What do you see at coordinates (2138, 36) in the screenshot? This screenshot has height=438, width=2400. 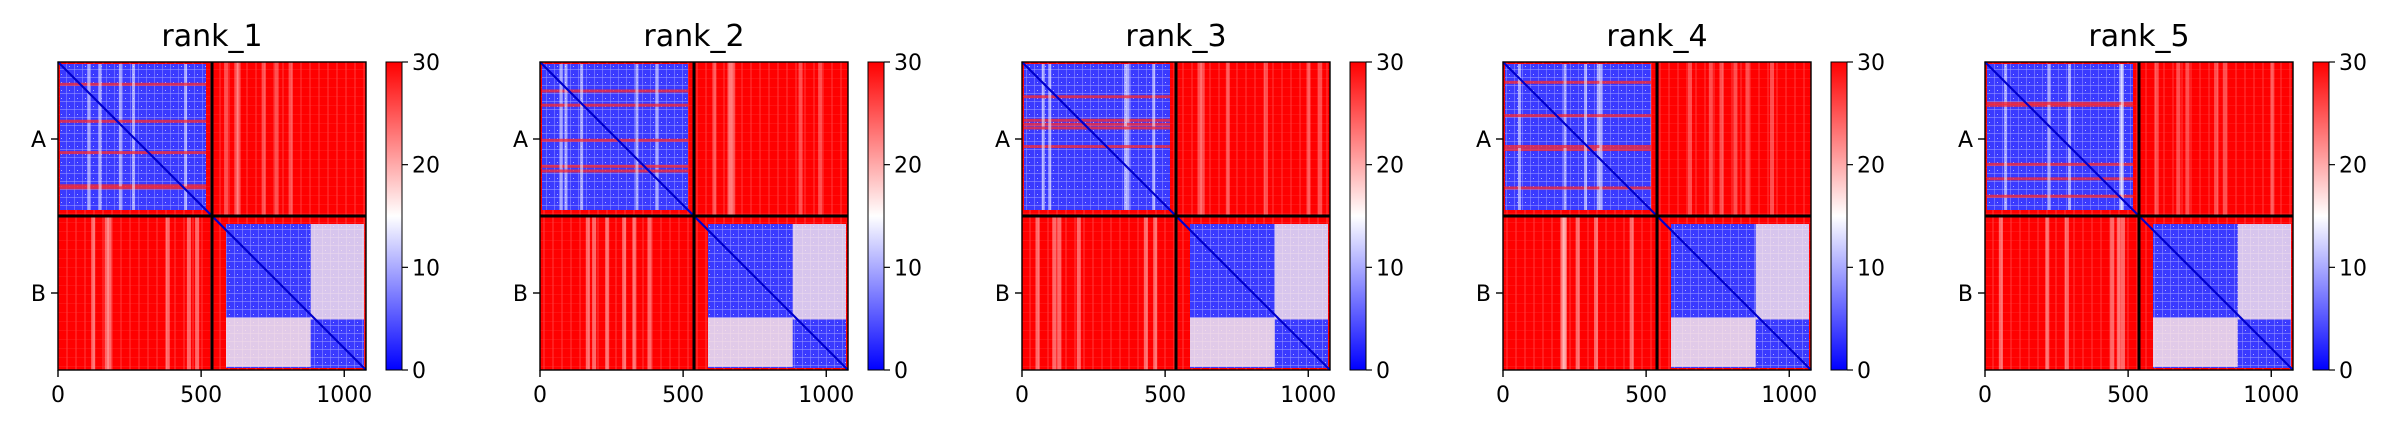 I see `panel-title: rank_5` at bounding box center [2138, 36].